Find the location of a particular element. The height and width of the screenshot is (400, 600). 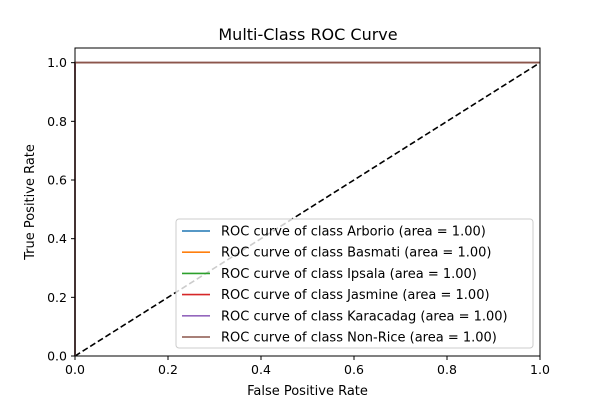

chart-title: Multi-Class ROC Curve is located at coordinates (307, 34).